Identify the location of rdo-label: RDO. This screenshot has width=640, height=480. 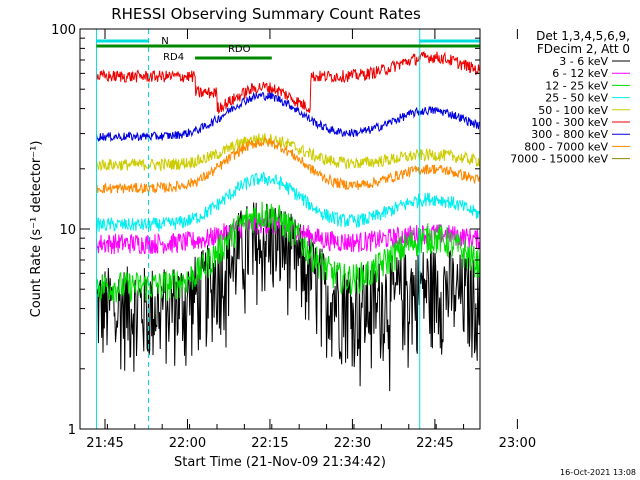
(239, 49).